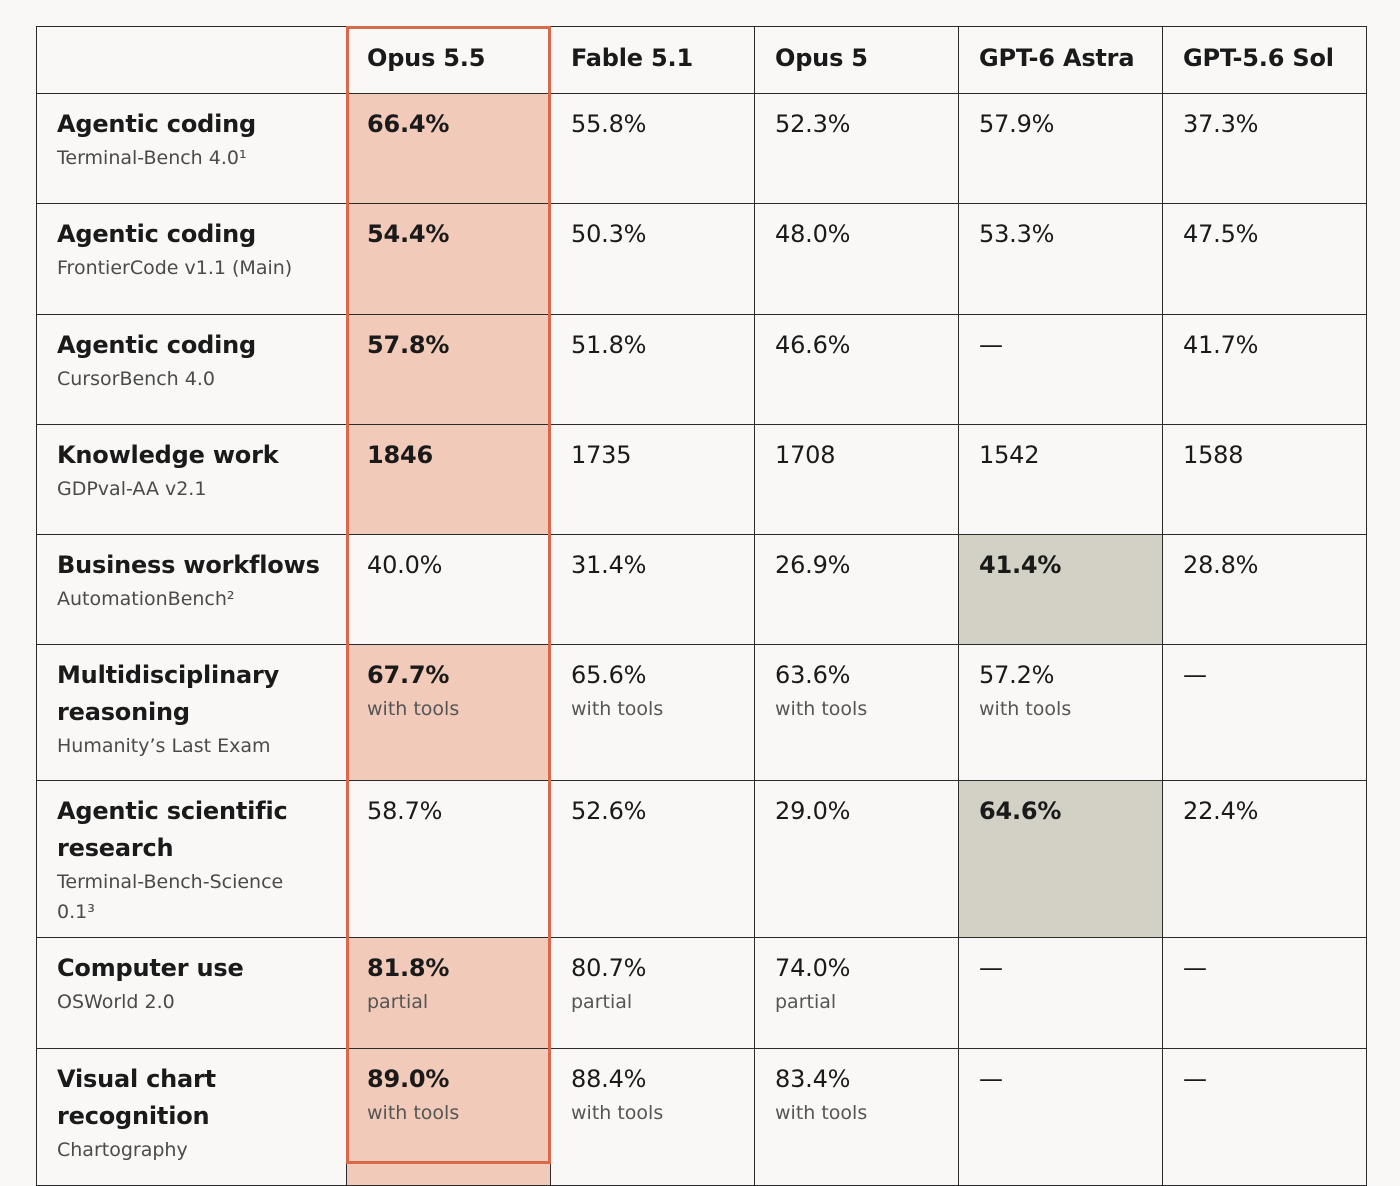 This screenshot has height=1186, width=1400. What do you see at coordinates (170, 897) in the screenshot?
I see `benchmark-name: Terminal-Bench-Science 0.1³` at bounding box center [170, 897].